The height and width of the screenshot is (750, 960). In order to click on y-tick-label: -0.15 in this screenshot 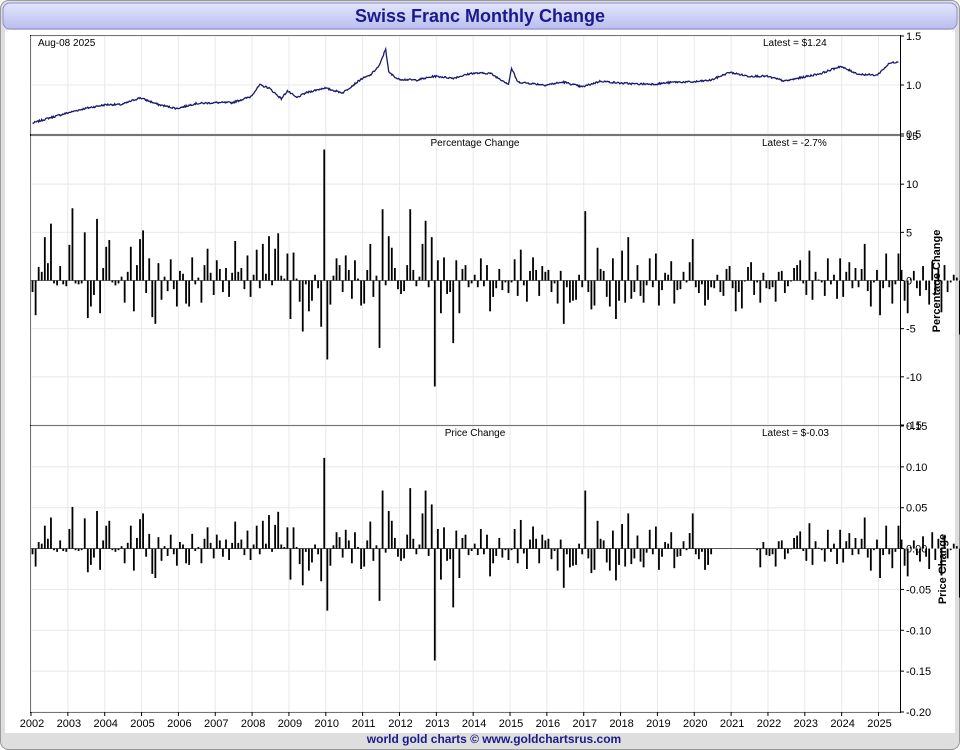, I will do `click(918, 672)`.